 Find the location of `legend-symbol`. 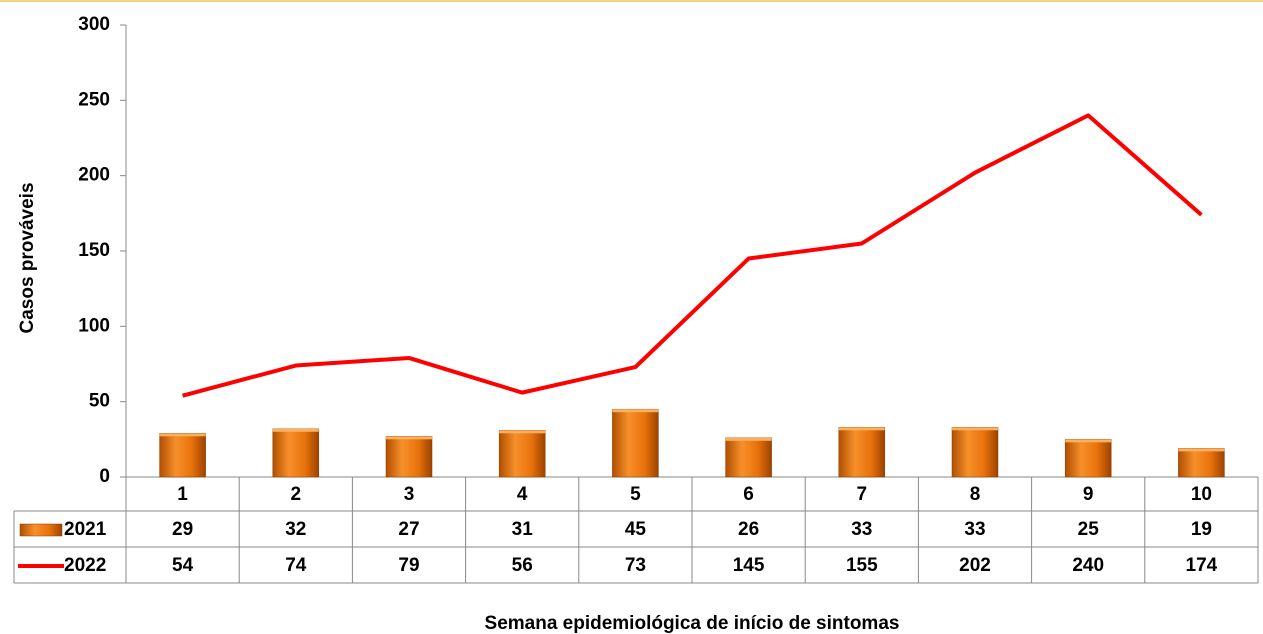

legend-symbol is located at coordinates (41, 530).